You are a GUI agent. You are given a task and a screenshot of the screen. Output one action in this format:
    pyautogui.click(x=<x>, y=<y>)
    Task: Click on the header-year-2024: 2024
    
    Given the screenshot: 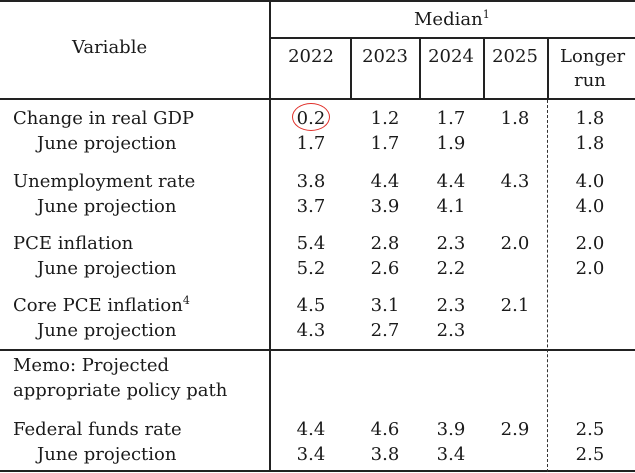 What is the action you would take?
    pyautogui.click(x=451, y=56)
    